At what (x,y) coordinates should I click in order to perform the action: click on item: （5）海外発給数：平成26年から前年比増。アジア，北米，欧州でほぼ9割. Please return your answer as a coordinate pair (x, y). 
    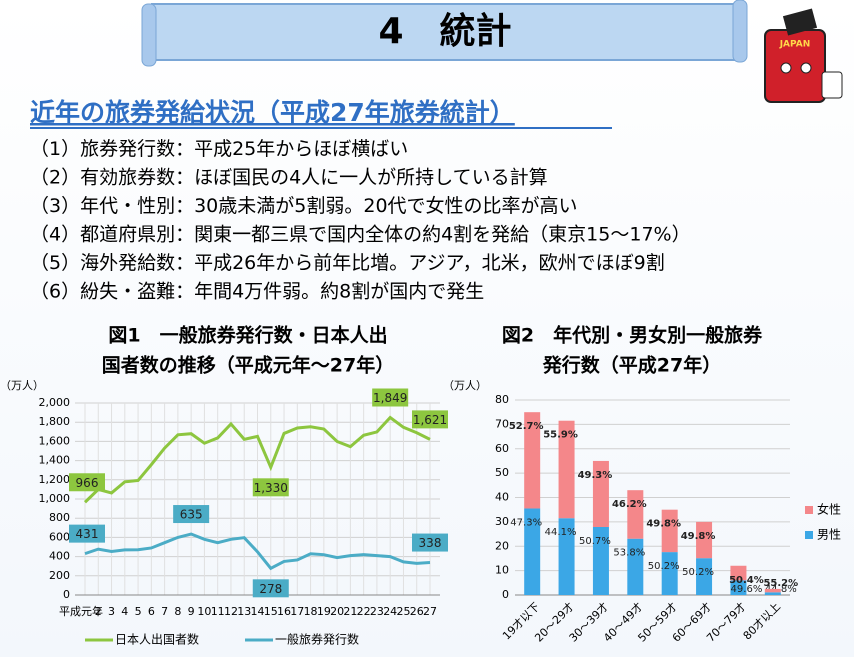
    Looking at the image, I should click on (347, 263).